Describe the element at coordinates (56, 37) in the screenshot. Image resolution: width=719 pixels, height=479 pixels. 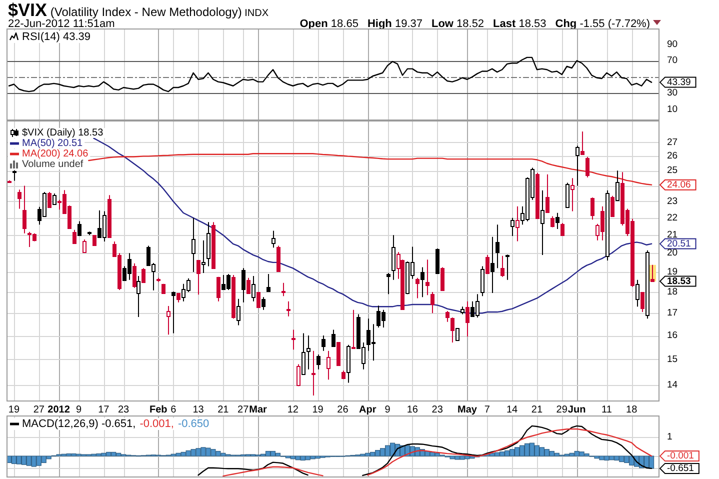
I see `legend-label: RSI(14) 43.39` at that location.